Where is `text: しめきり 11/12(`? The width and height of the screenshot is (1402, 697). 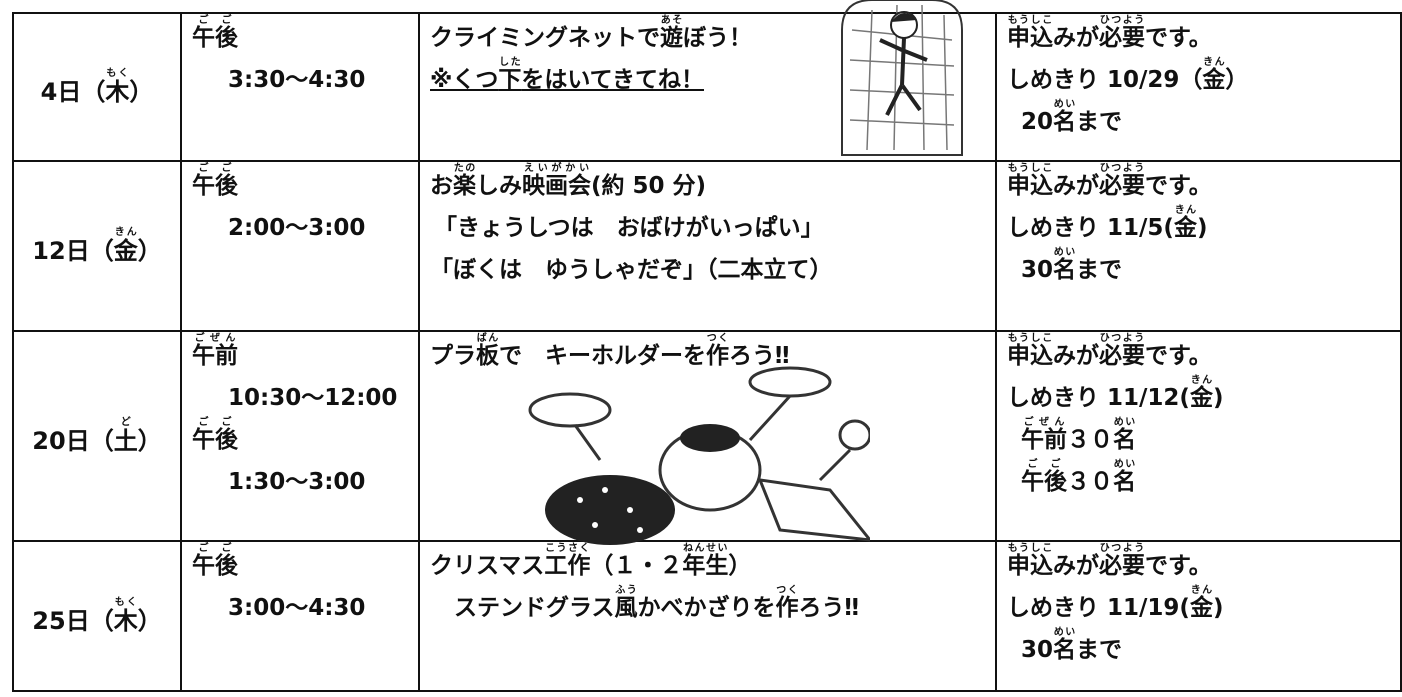 text: しめきり 11/12( is located at coordinates (1098, 398).